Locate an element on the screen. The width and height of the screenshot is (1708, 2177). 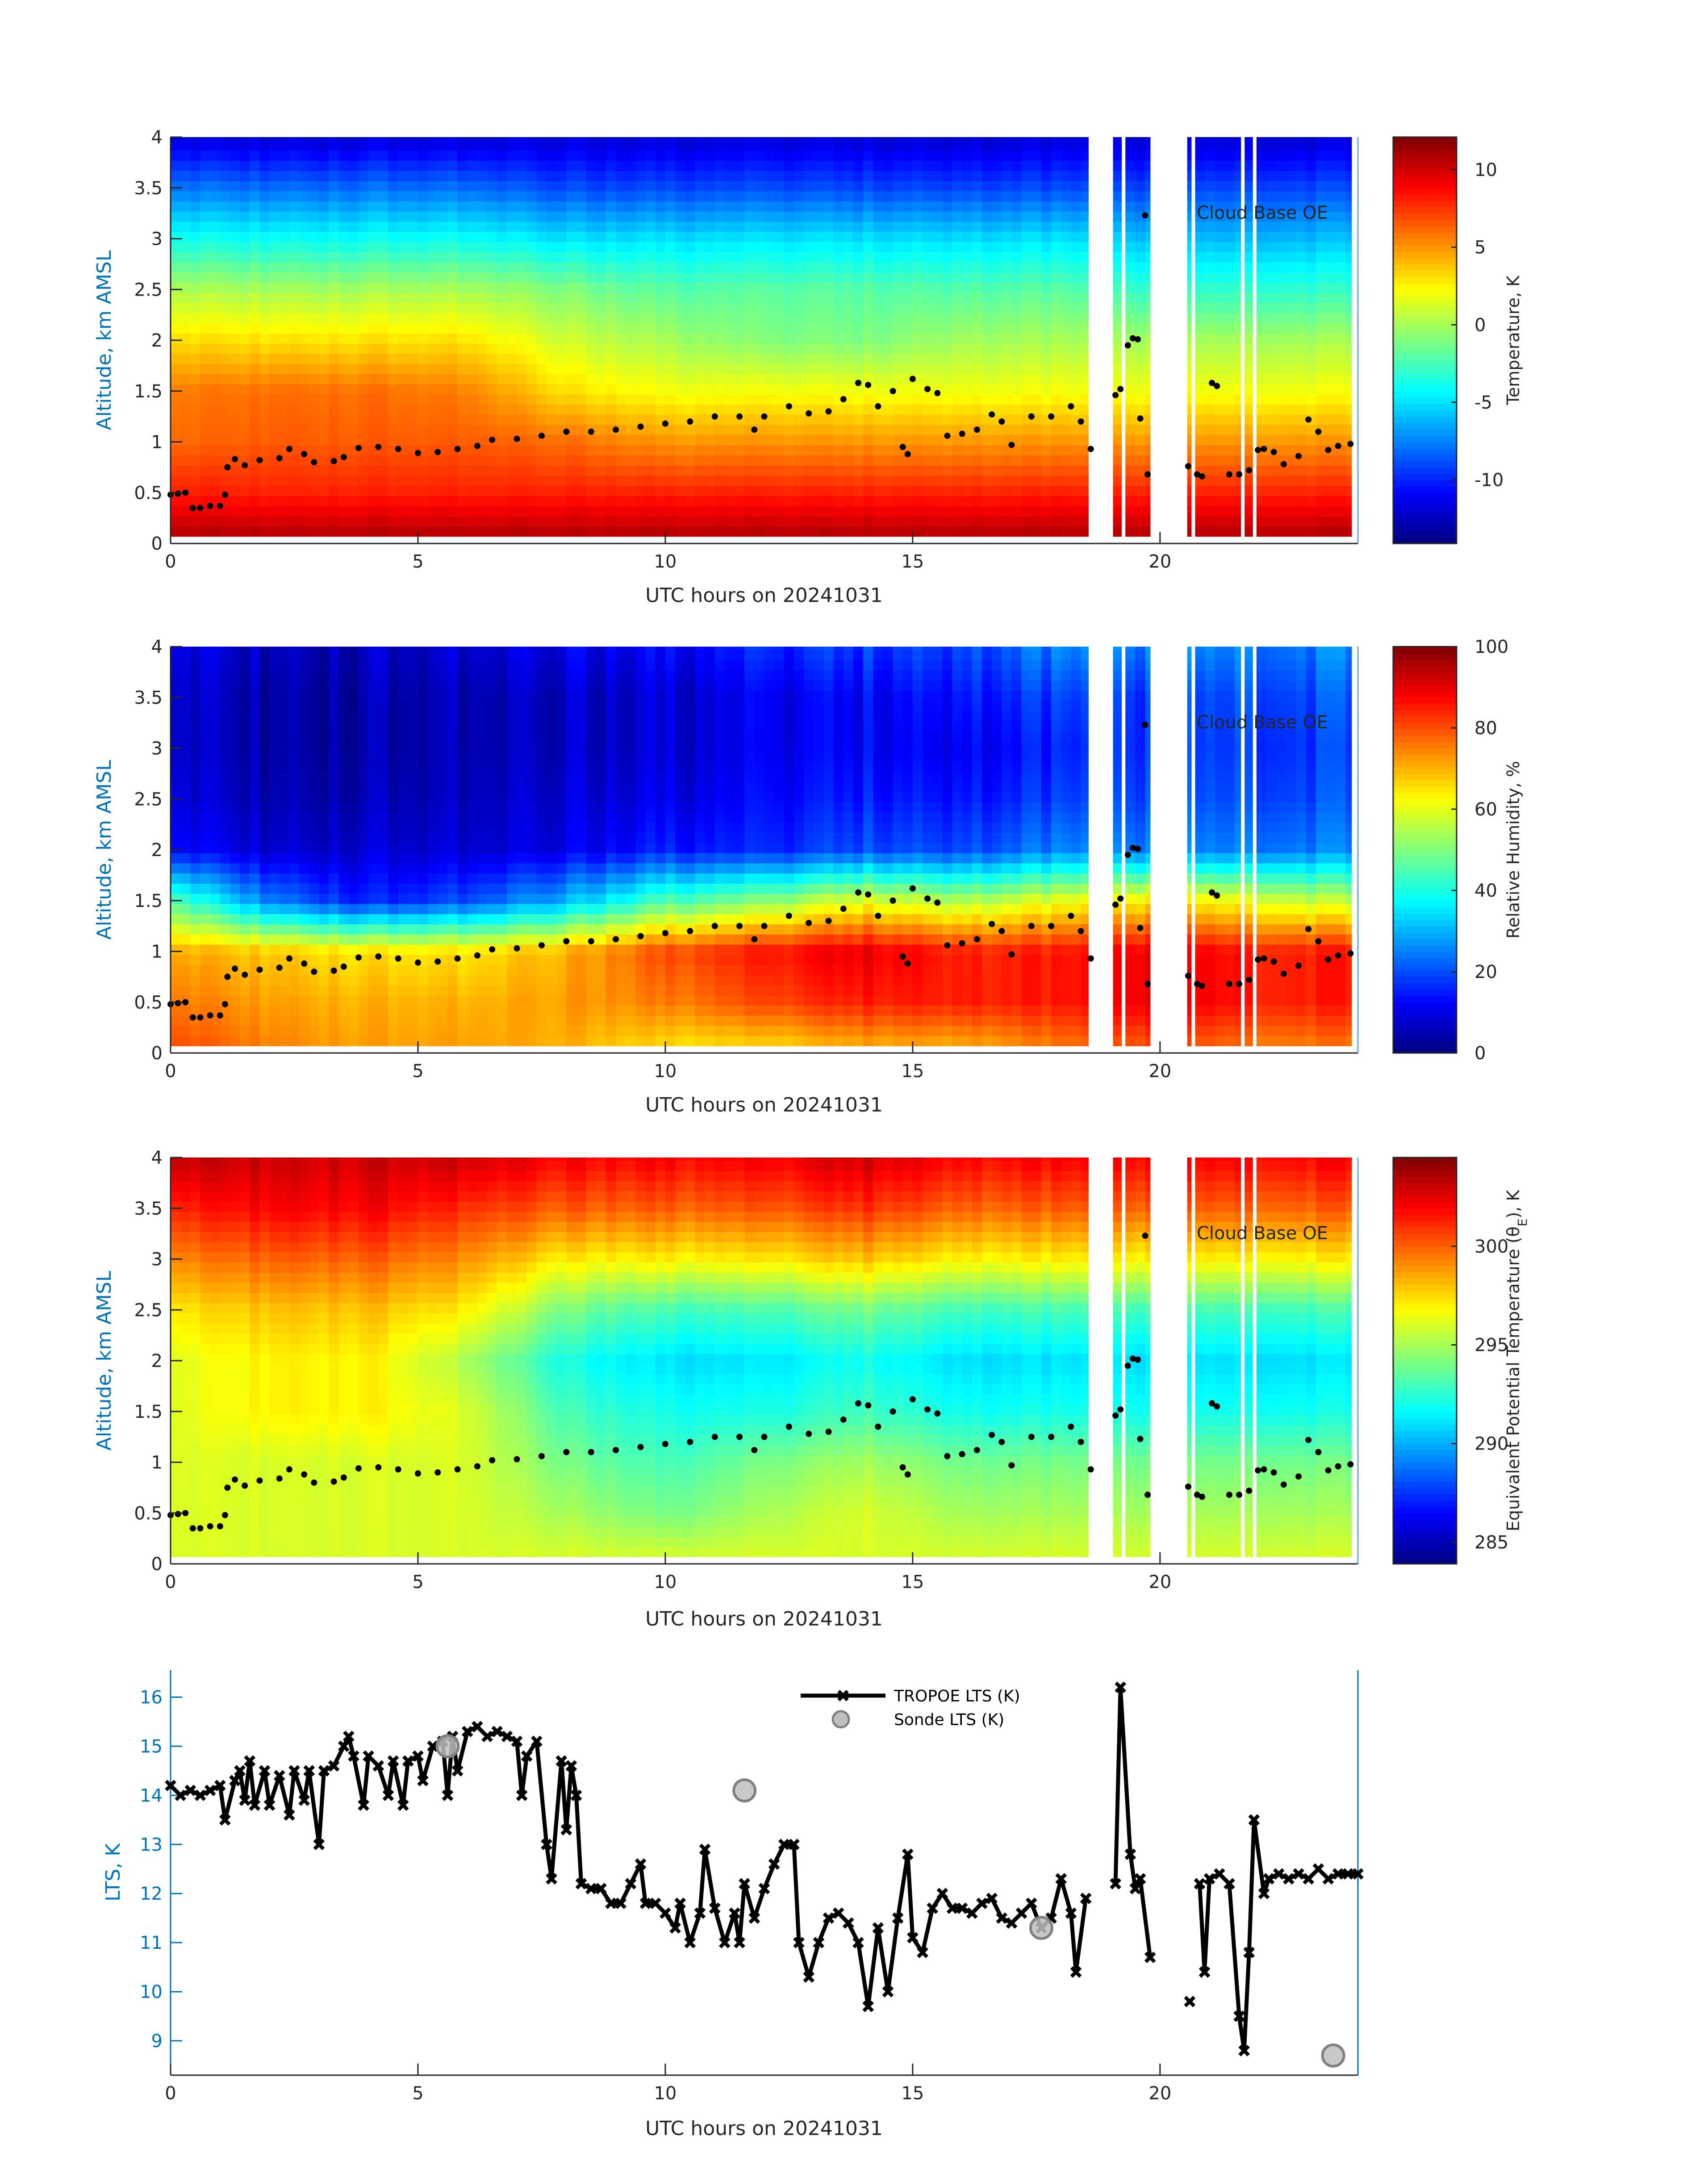
cloud-base-point is located at coordinates (220, 505).